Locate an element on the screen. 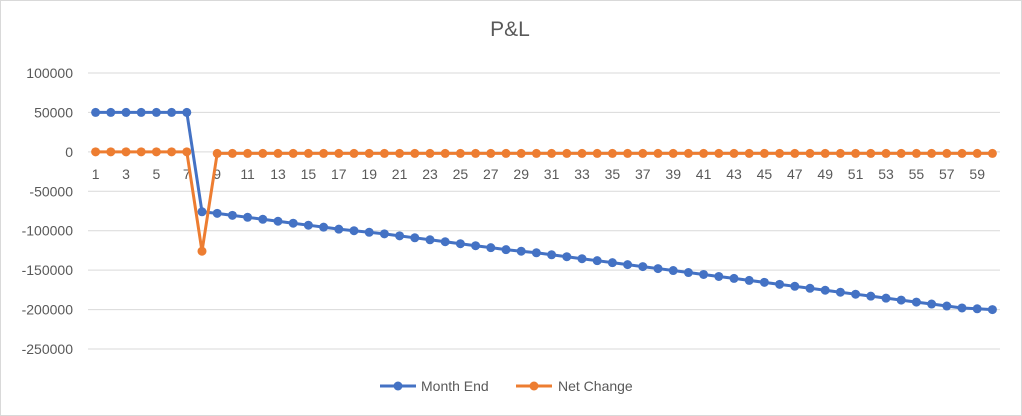  x-tick-label: 29 is located at coordinates (521, 174).